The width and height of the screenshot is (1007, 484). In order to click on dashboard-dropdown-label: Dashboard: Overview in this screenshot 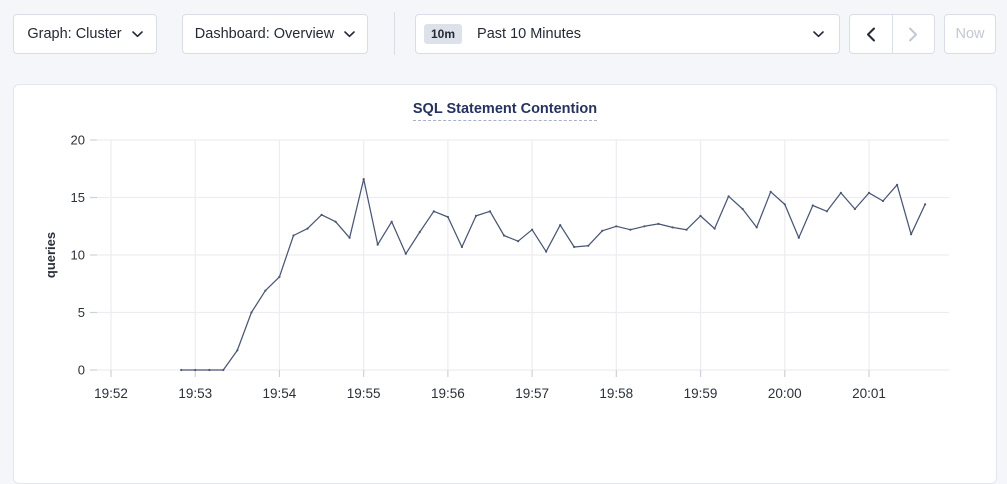, I will do `click(264, 34)`.